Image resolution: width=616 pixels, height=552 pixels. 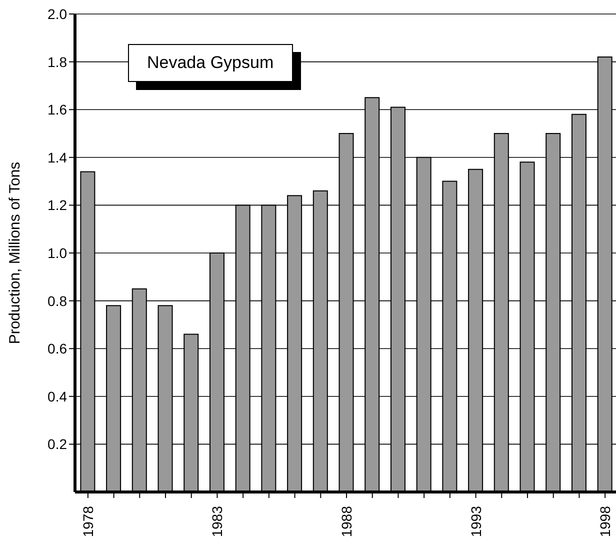 What do you see at coordinates (58, 205) in the screenshot?
I see `y-tick-label: 1.2` at bounding box center [58, 205].